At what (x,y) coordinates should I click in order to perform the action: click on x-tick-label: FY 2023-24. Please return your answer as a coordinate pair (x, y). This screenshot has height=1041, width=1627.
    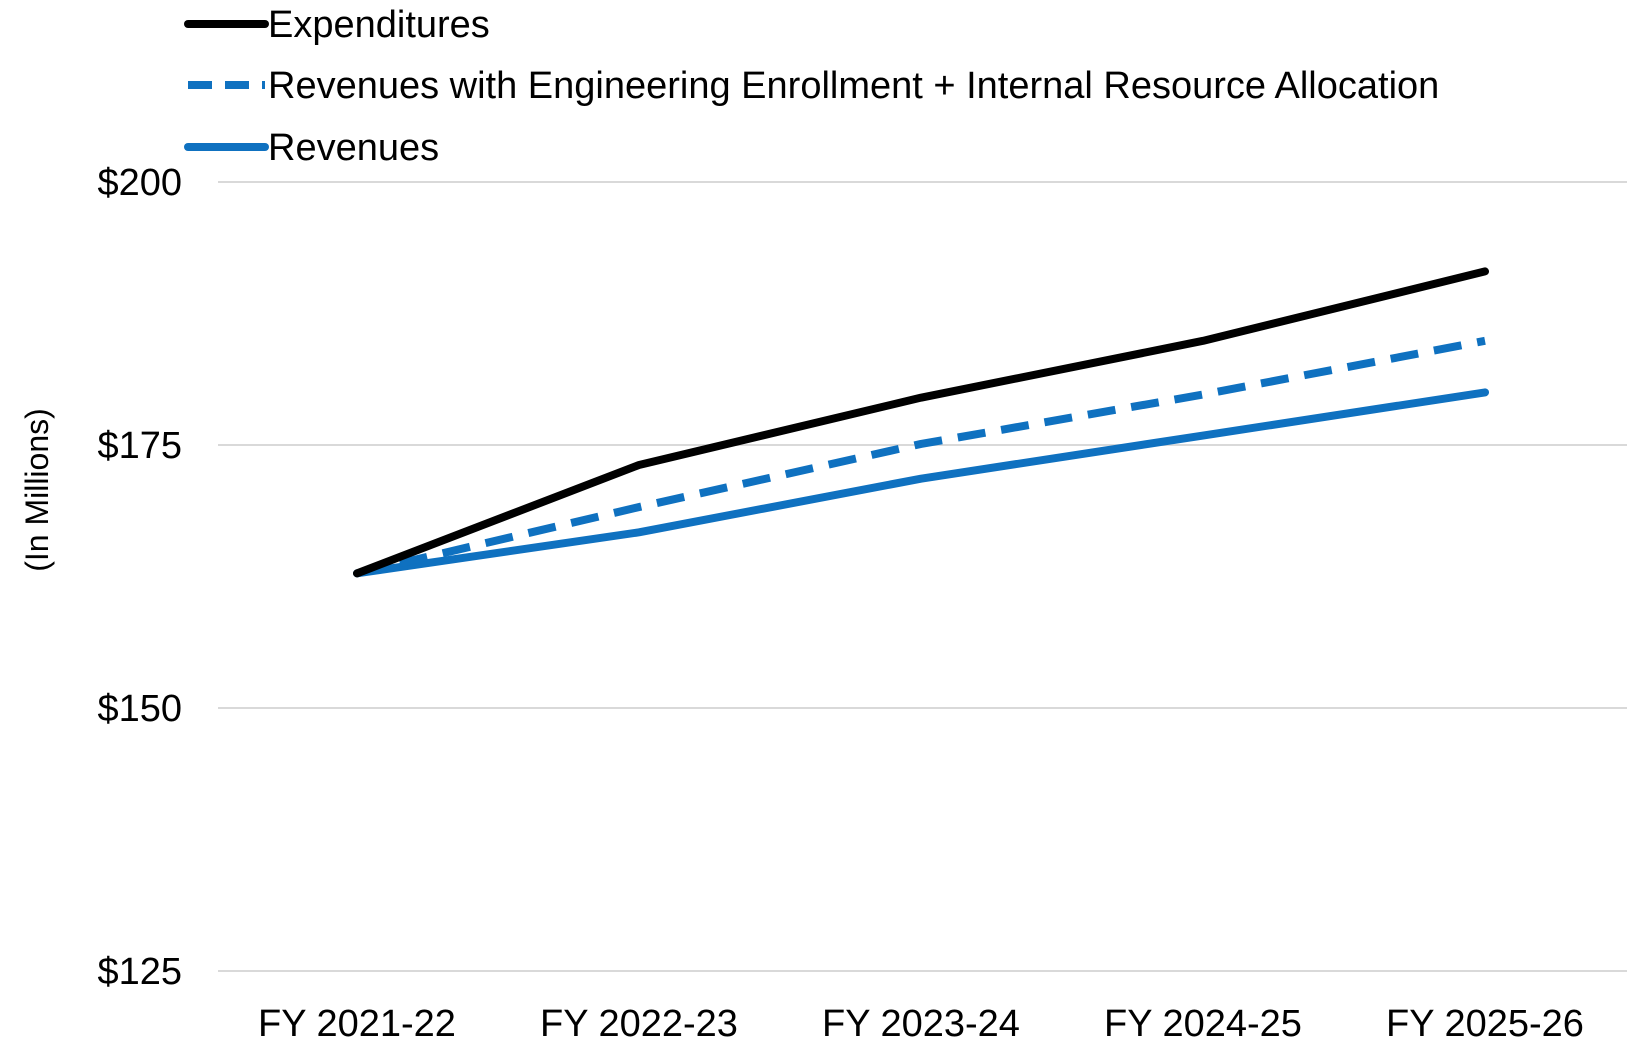
    Looking at the image, I should click on (921, 1022).